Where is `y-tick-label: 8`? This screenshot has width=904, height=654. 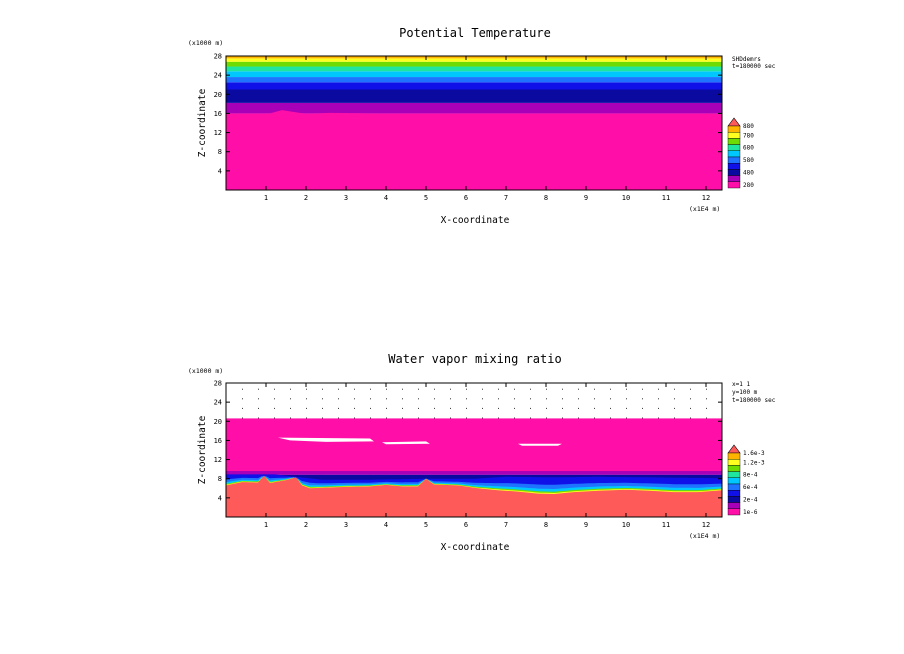
y-tick-label: 8 is located at coordinates (220, 152).